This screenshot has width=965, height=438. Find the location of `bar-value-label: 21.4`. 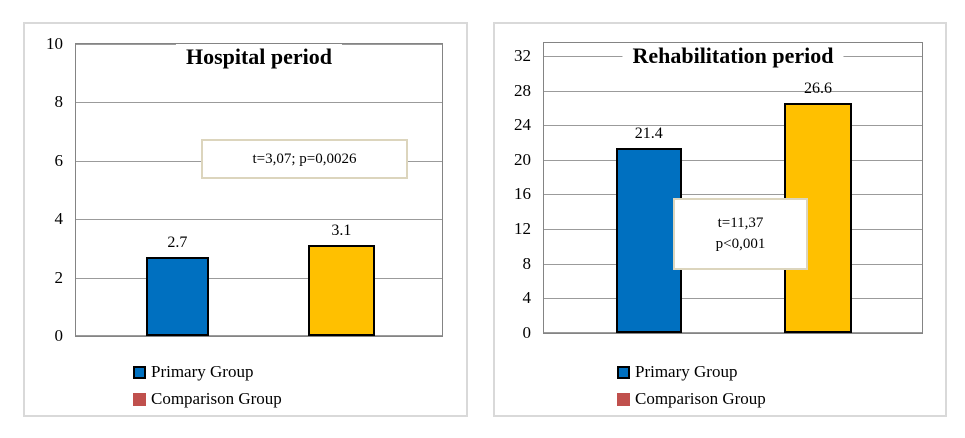

bar-value-label: 21.4 is located at coordinates (648, 133).